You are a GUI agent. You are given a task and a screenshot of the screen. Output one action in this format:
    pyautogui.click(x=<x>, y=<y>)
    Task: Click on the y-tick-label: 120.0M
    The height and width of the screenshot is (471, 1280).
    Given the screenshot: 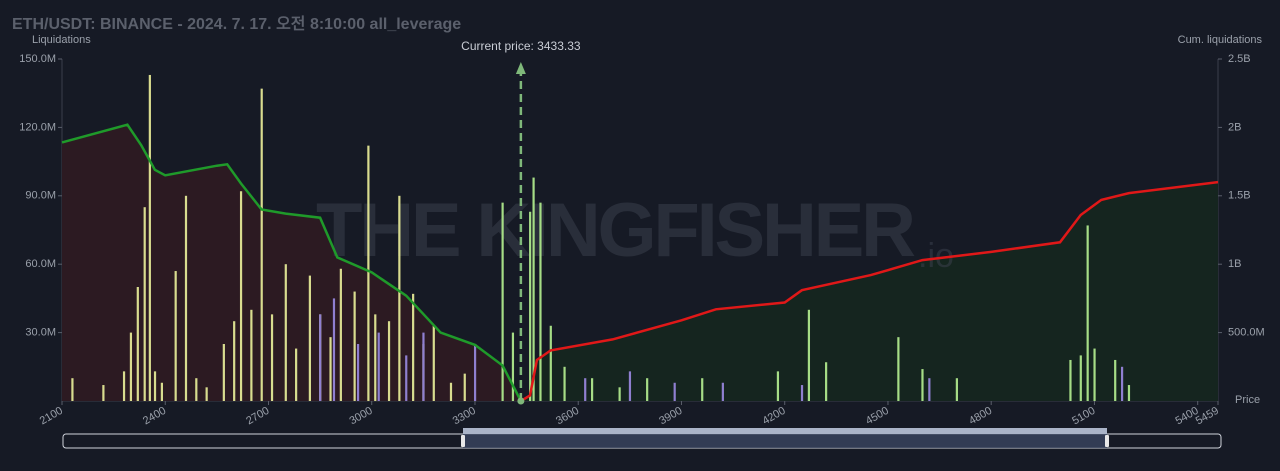 What is the action you would take?
    pyautogui.click(x=37, y=127)
    